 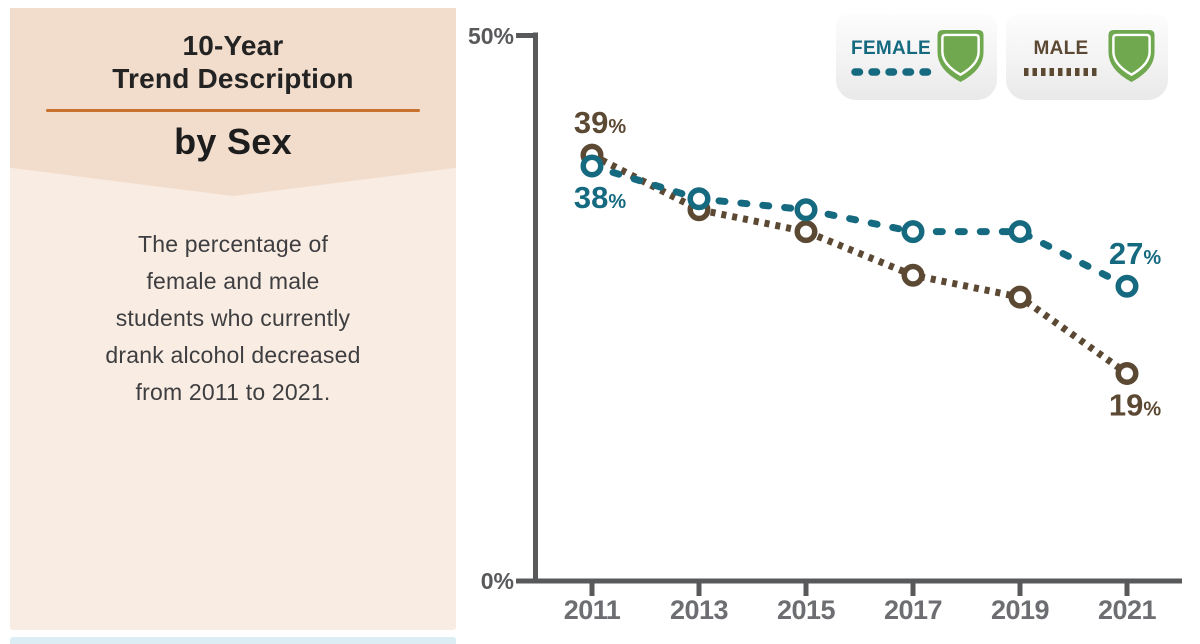 I want to click on description-line: female and male, so click(x=233, y=281).